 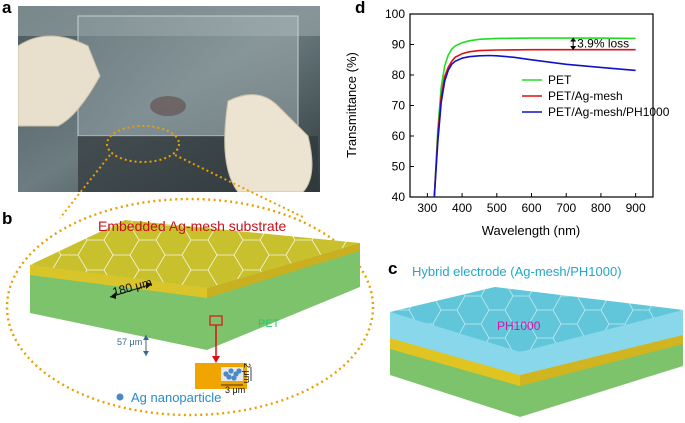 I want to click on loss-arrowheads, so click(x=573, y=43).